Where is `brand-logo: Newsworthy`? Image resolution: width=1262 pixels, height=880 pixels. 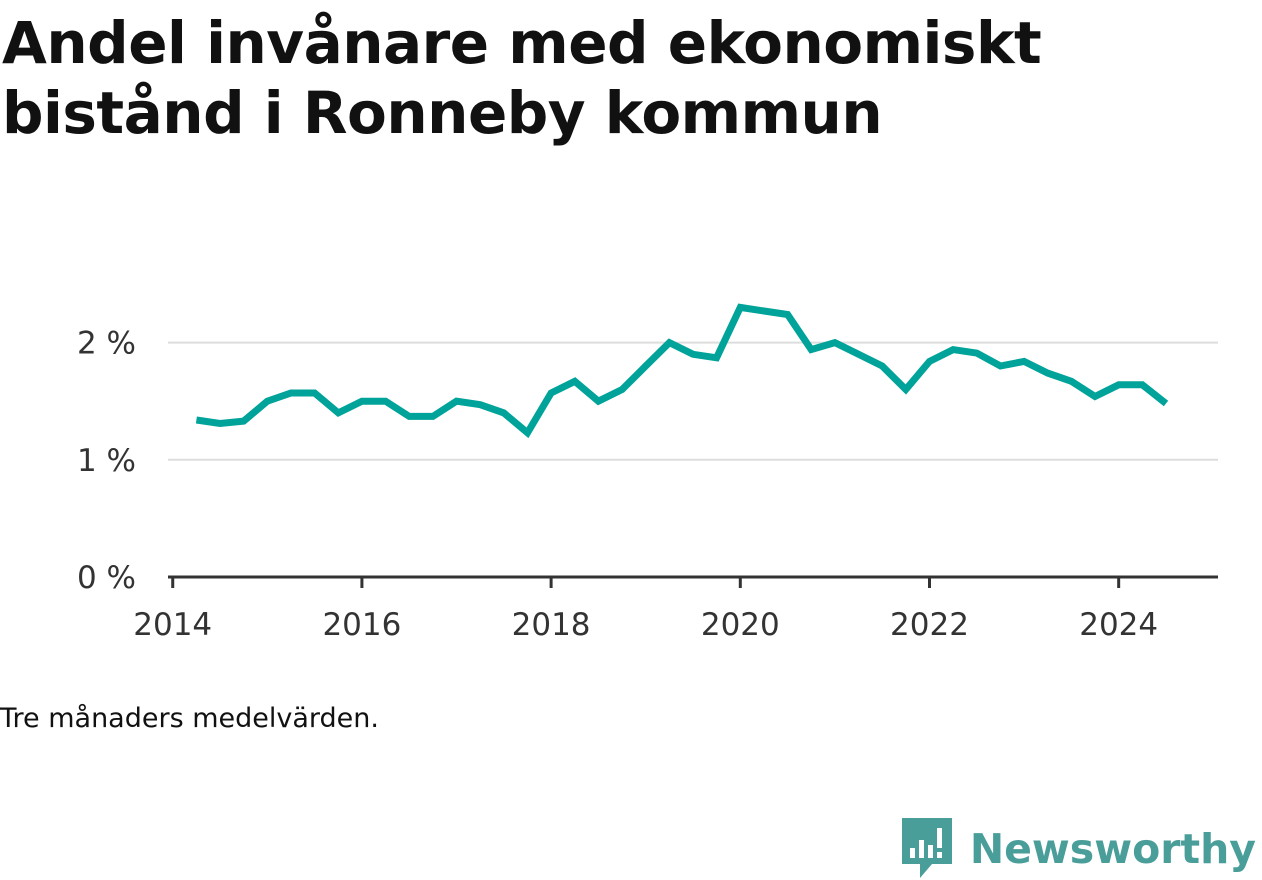
brand-logo: Newsworthy is located at coordinates (1078, 849).